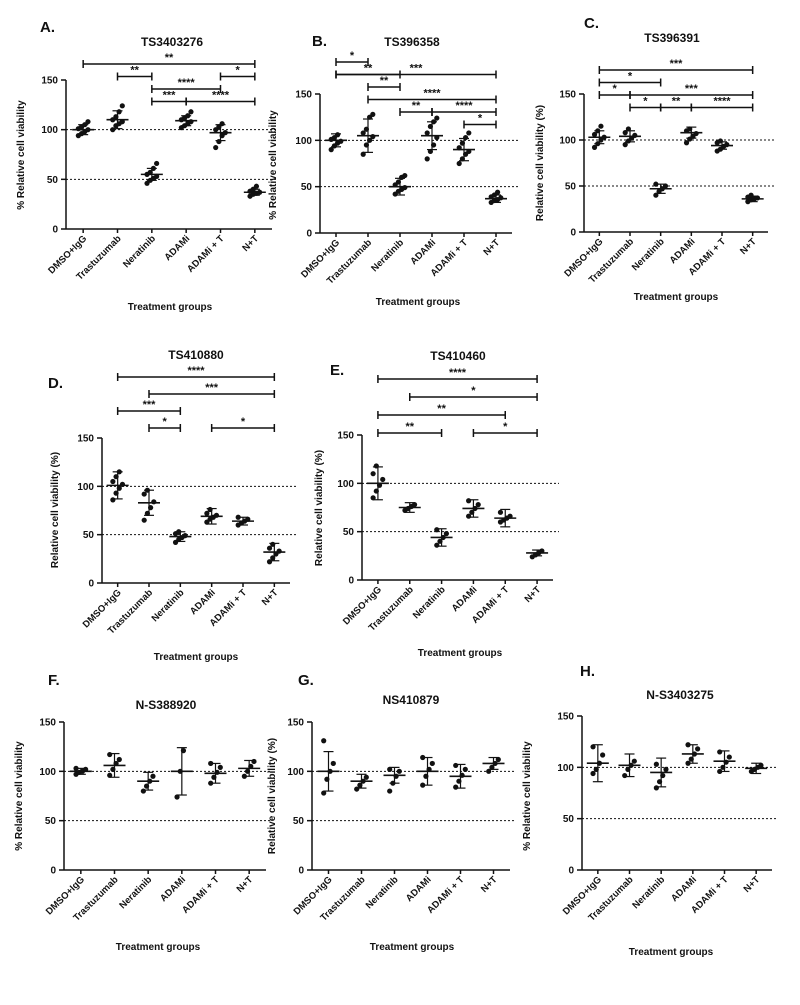  Describe the element at coordinates (166, 705) in the screenshot. I see `chart-title: N-S388920` at that location.